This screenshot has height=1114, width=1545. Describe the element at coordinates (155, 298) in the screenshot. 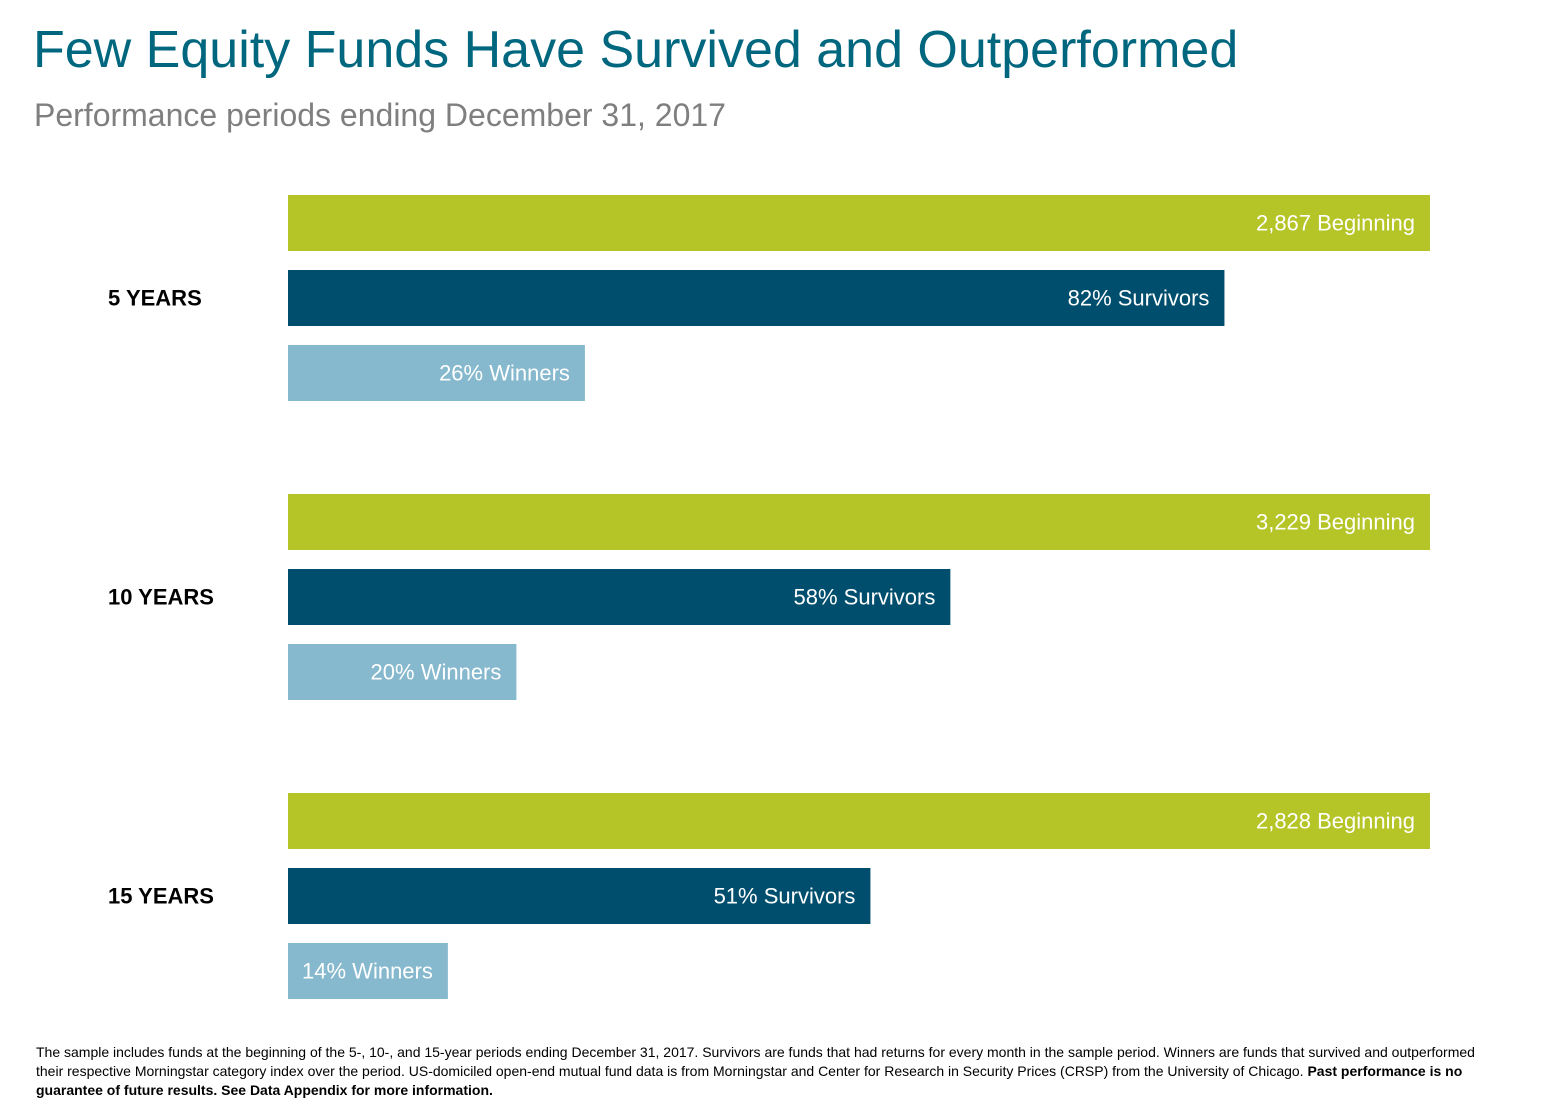

I see `group-label: 5 YEARS` at that location.